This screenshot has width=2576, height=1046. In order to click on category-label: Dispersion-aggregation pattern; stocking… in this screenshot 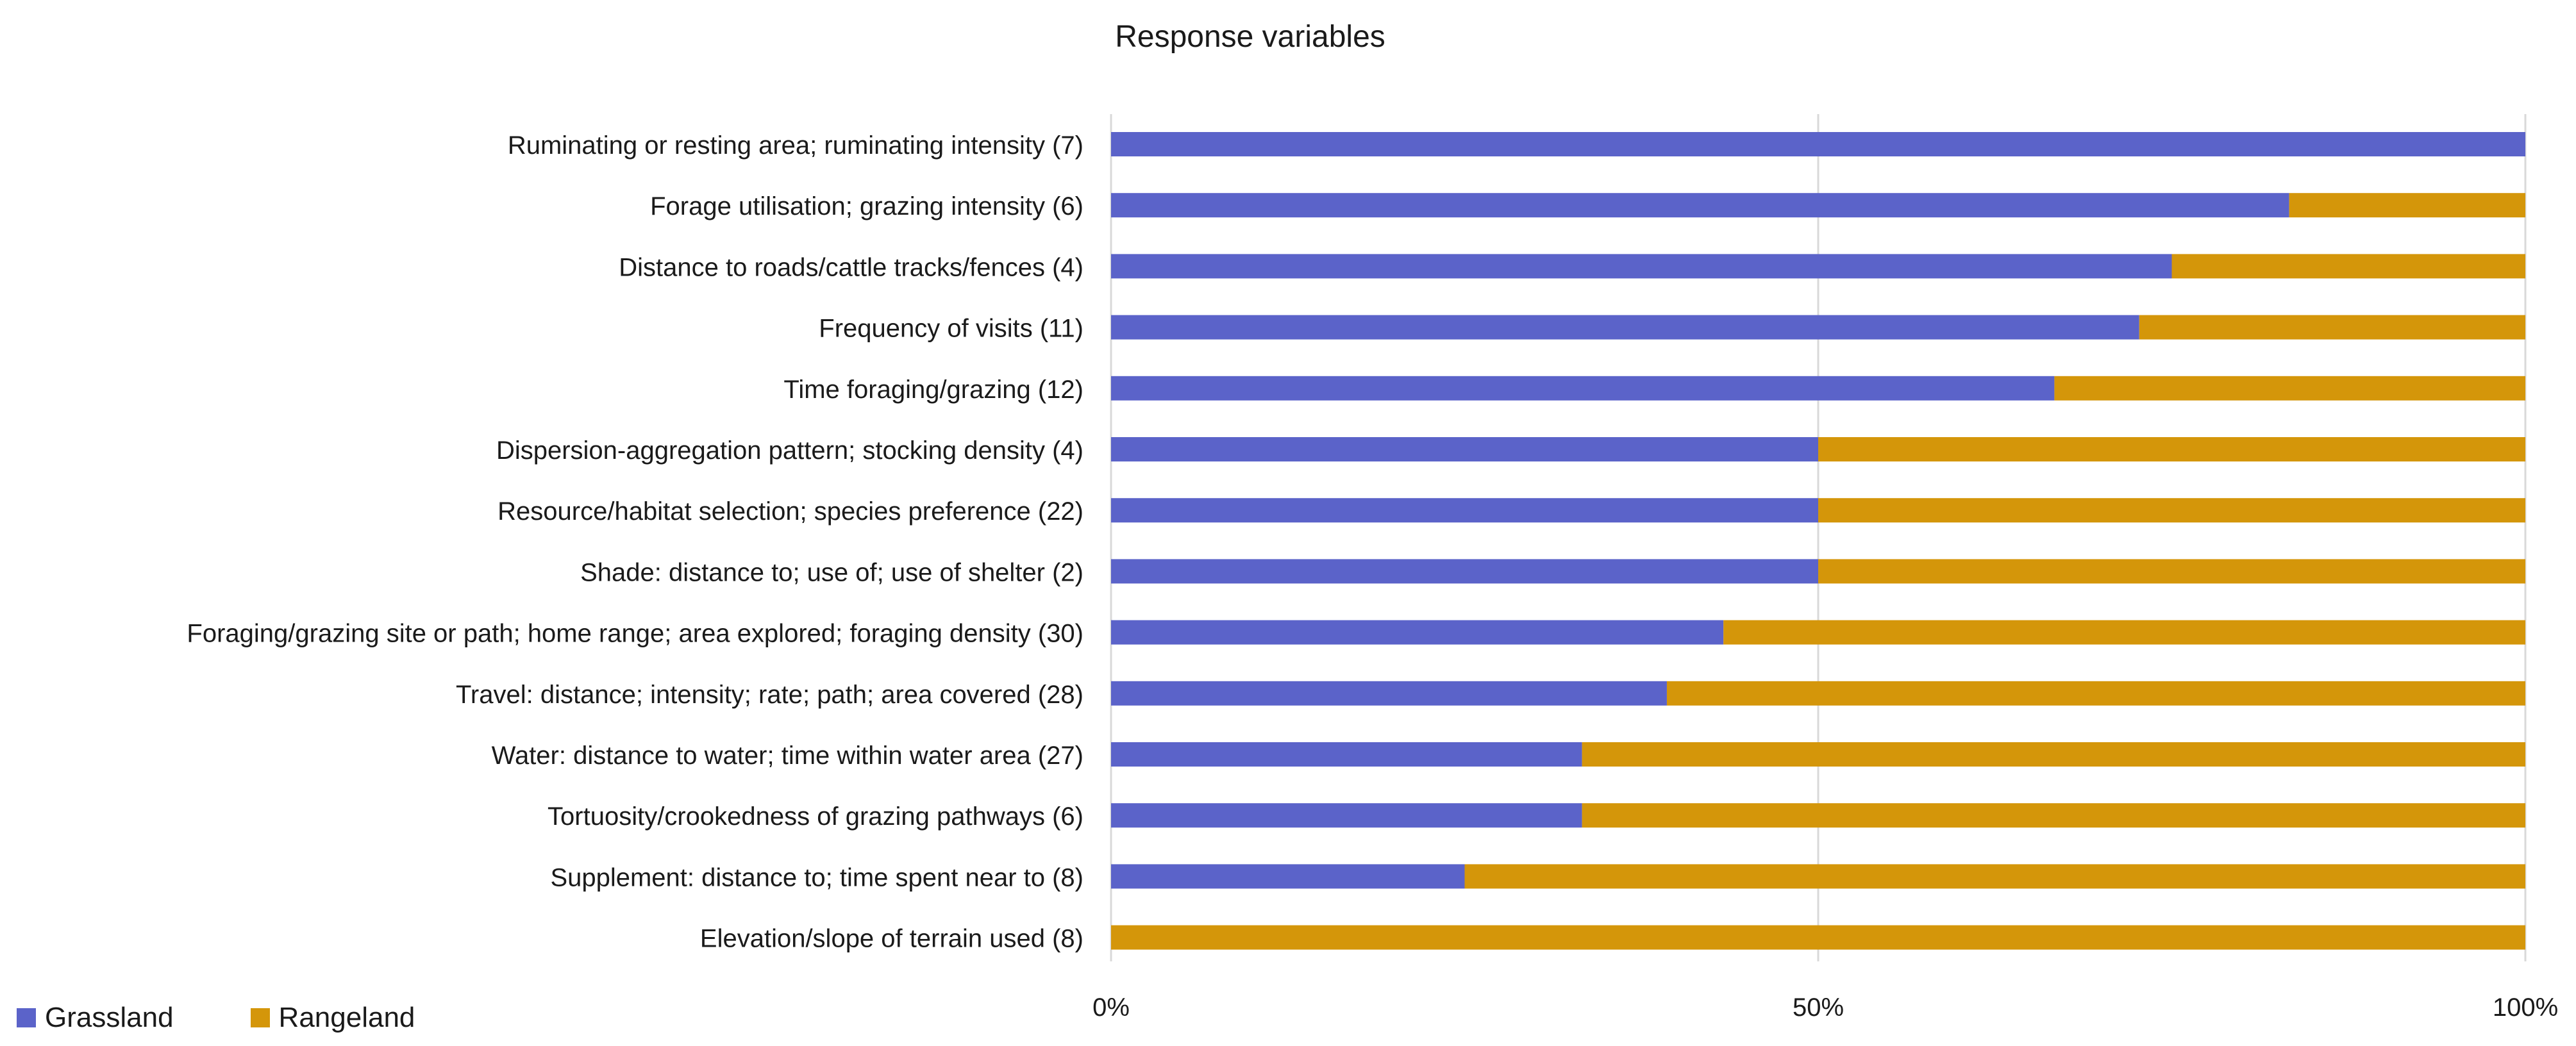, I will do `click(789, 450)`.